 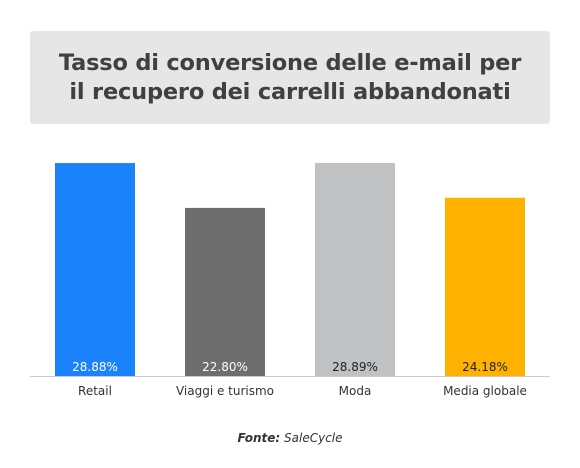 What do you see at coordinates (225, 291) in the screenshot?
I see `bar-viaggi-e-turismo` at bounding box center [225, 291].